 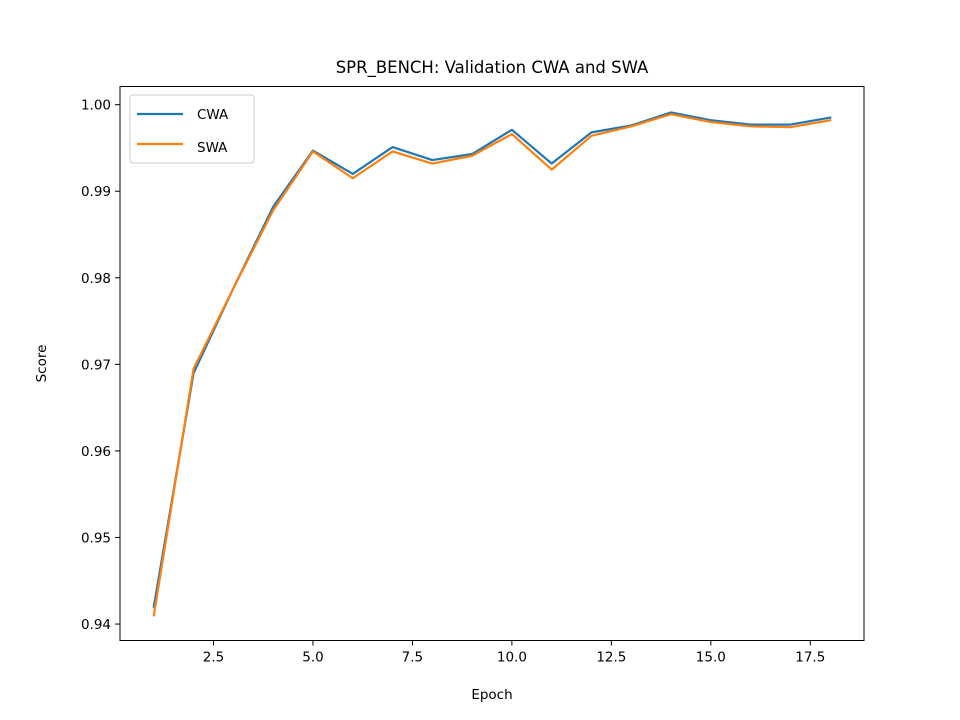 I want to click on legend-label-cwa: CWA, so click(x=213, y=115).